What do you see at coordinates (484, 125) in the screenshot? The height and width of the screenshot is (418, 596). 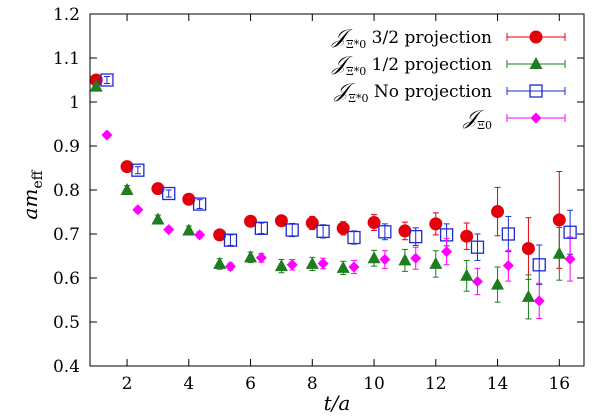 I see `legend-label-subscript: Ξ0` at bounding box center [484, 125].